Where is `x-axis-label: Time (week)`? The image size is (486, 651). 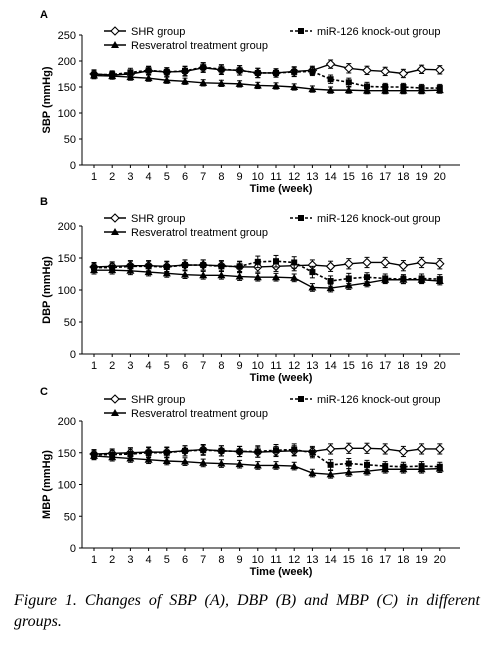 x-axis-label: Time (week) is located at coordinates (281, 572).